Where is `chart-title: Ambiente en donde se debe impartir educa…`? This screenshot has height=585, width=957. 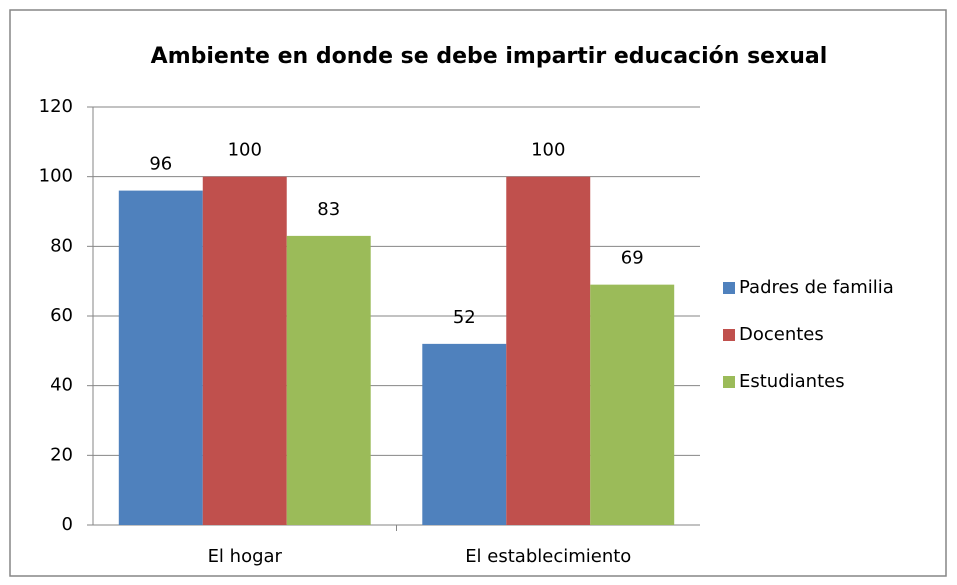 chart-title: Ambiente en donde se debe impartir educa… is located at coordinates (489, 56).